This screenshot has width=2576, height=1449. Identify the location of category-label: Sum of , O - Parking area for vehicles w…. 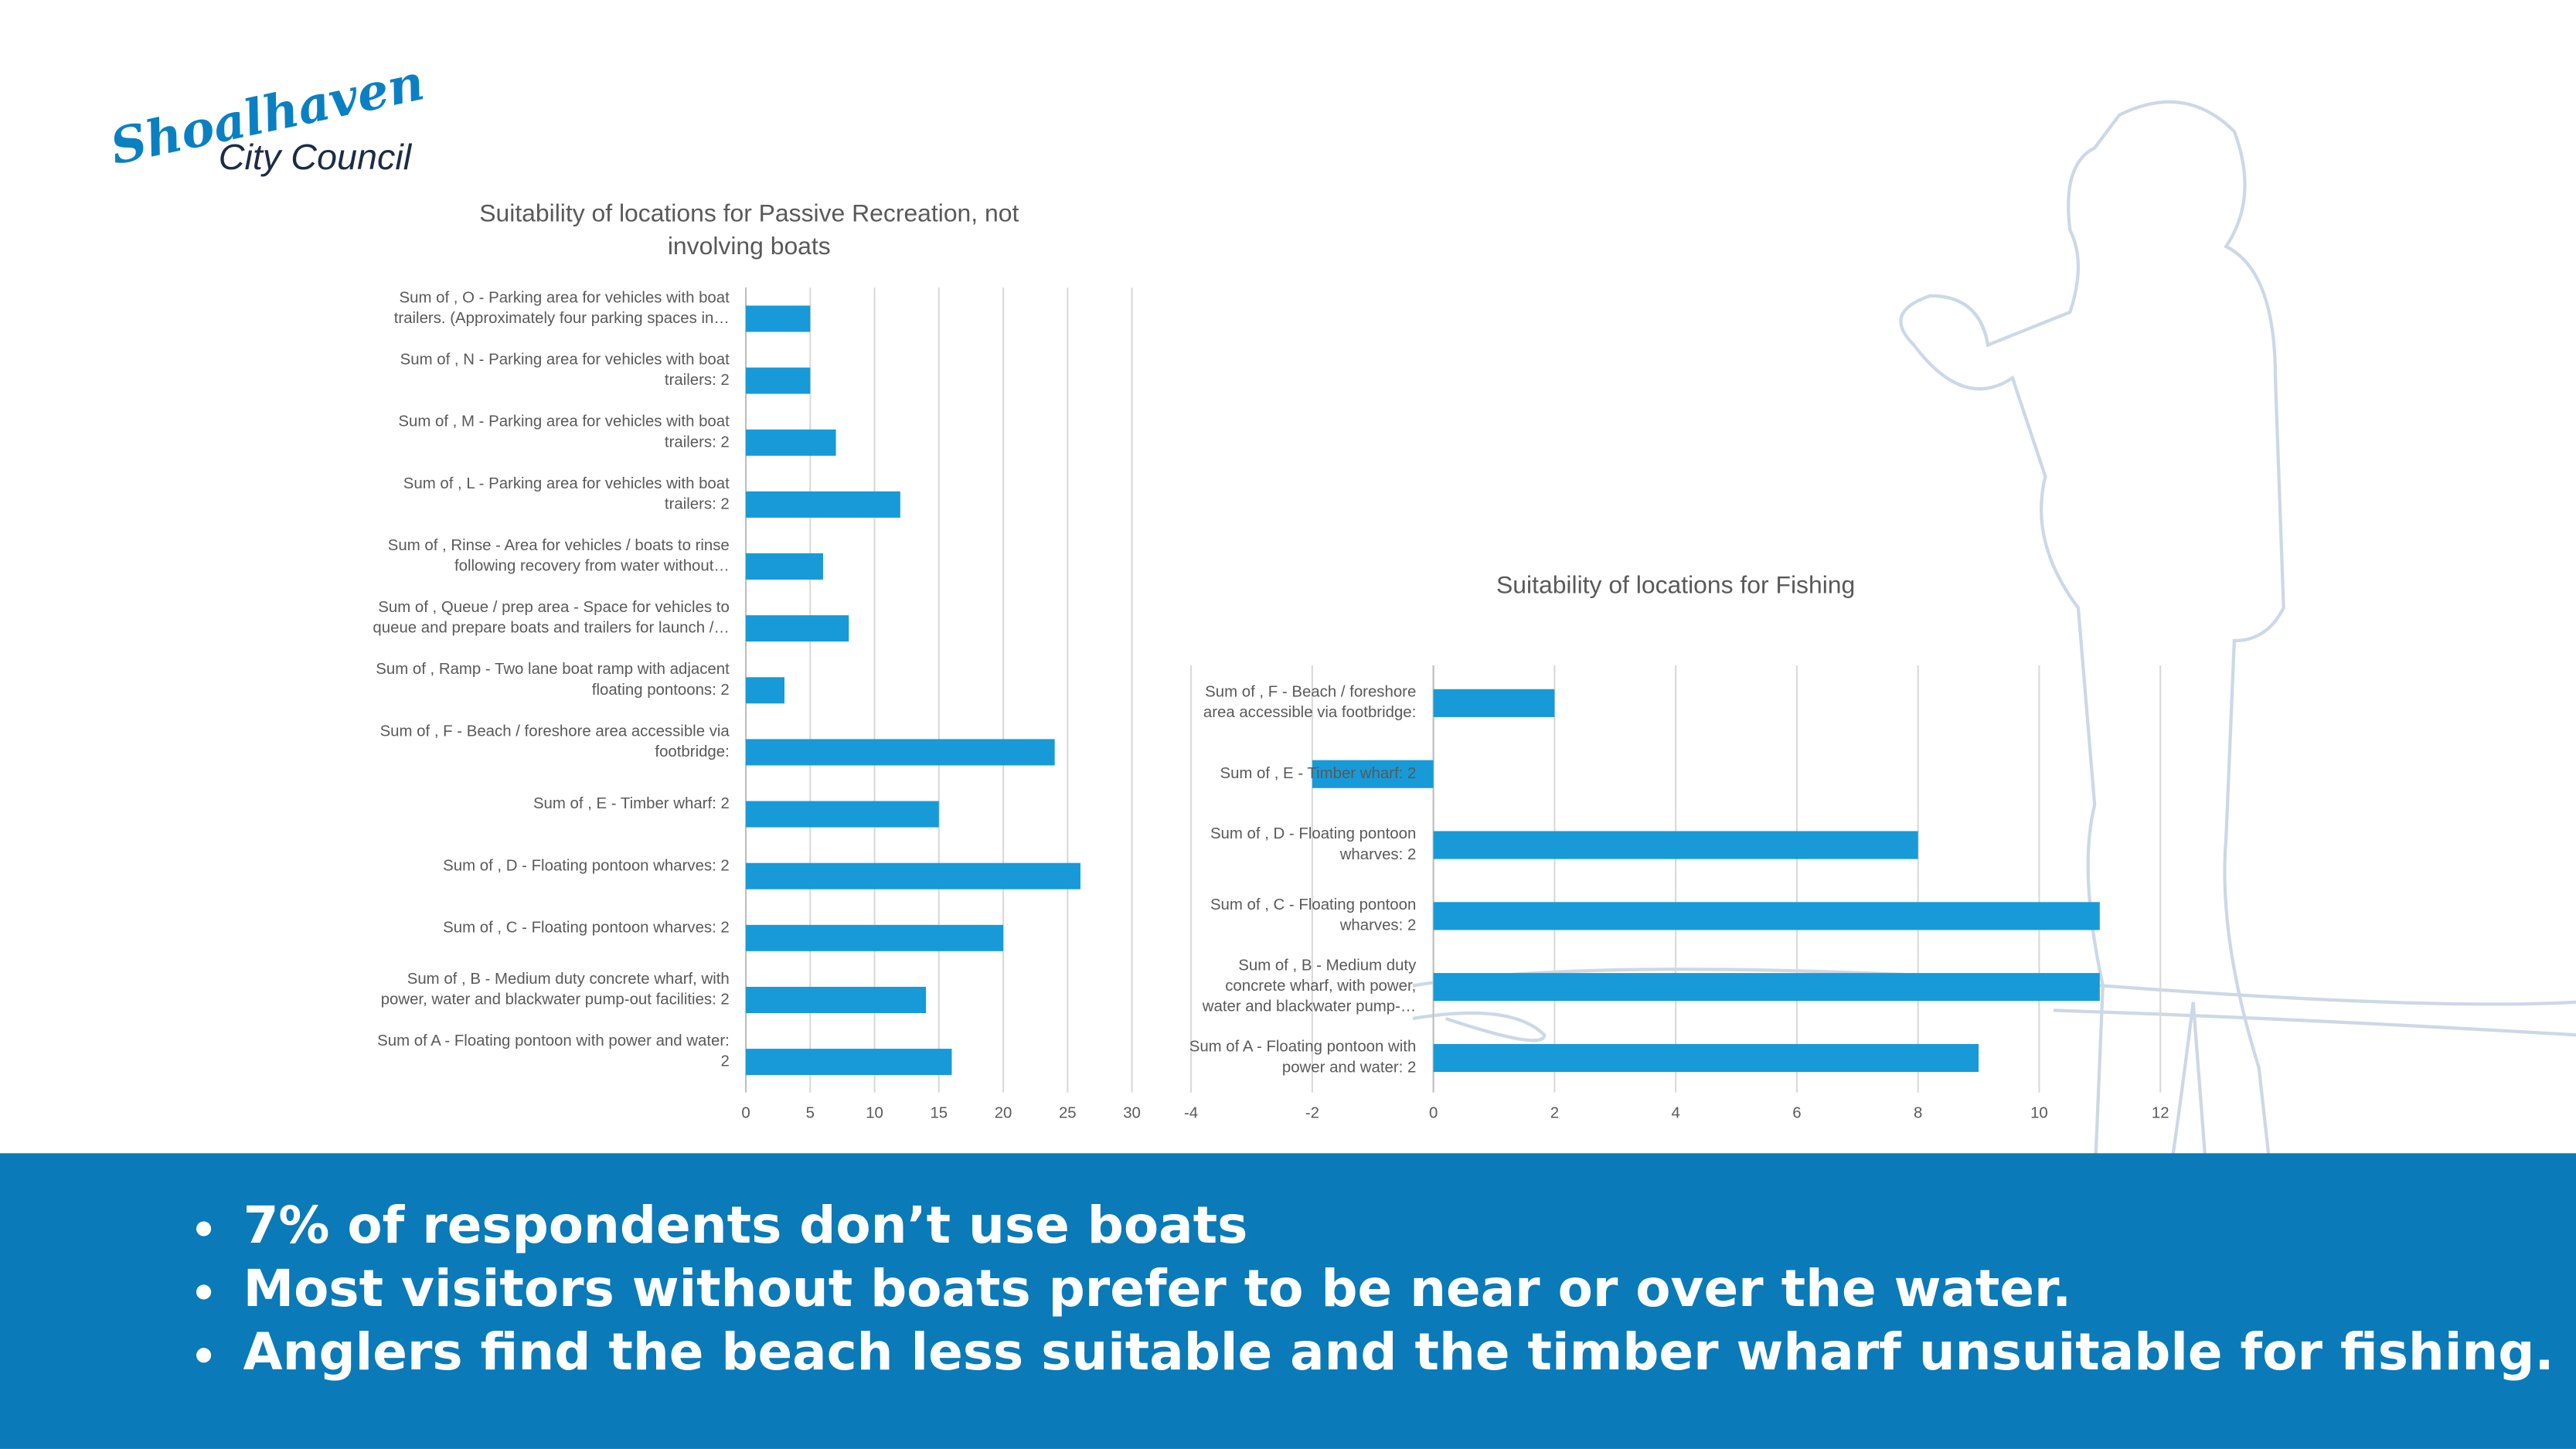
(562, 309).